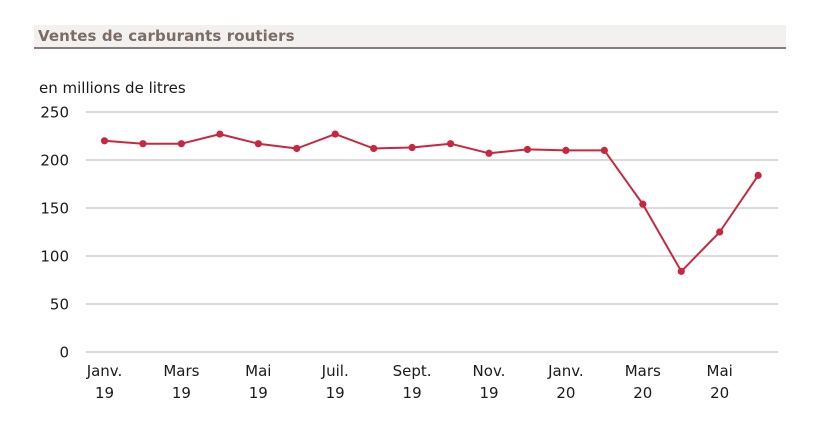 The width and height of the screenshot is (820, 423). I want to click on y-tick-label: 150, so click(54, 209).